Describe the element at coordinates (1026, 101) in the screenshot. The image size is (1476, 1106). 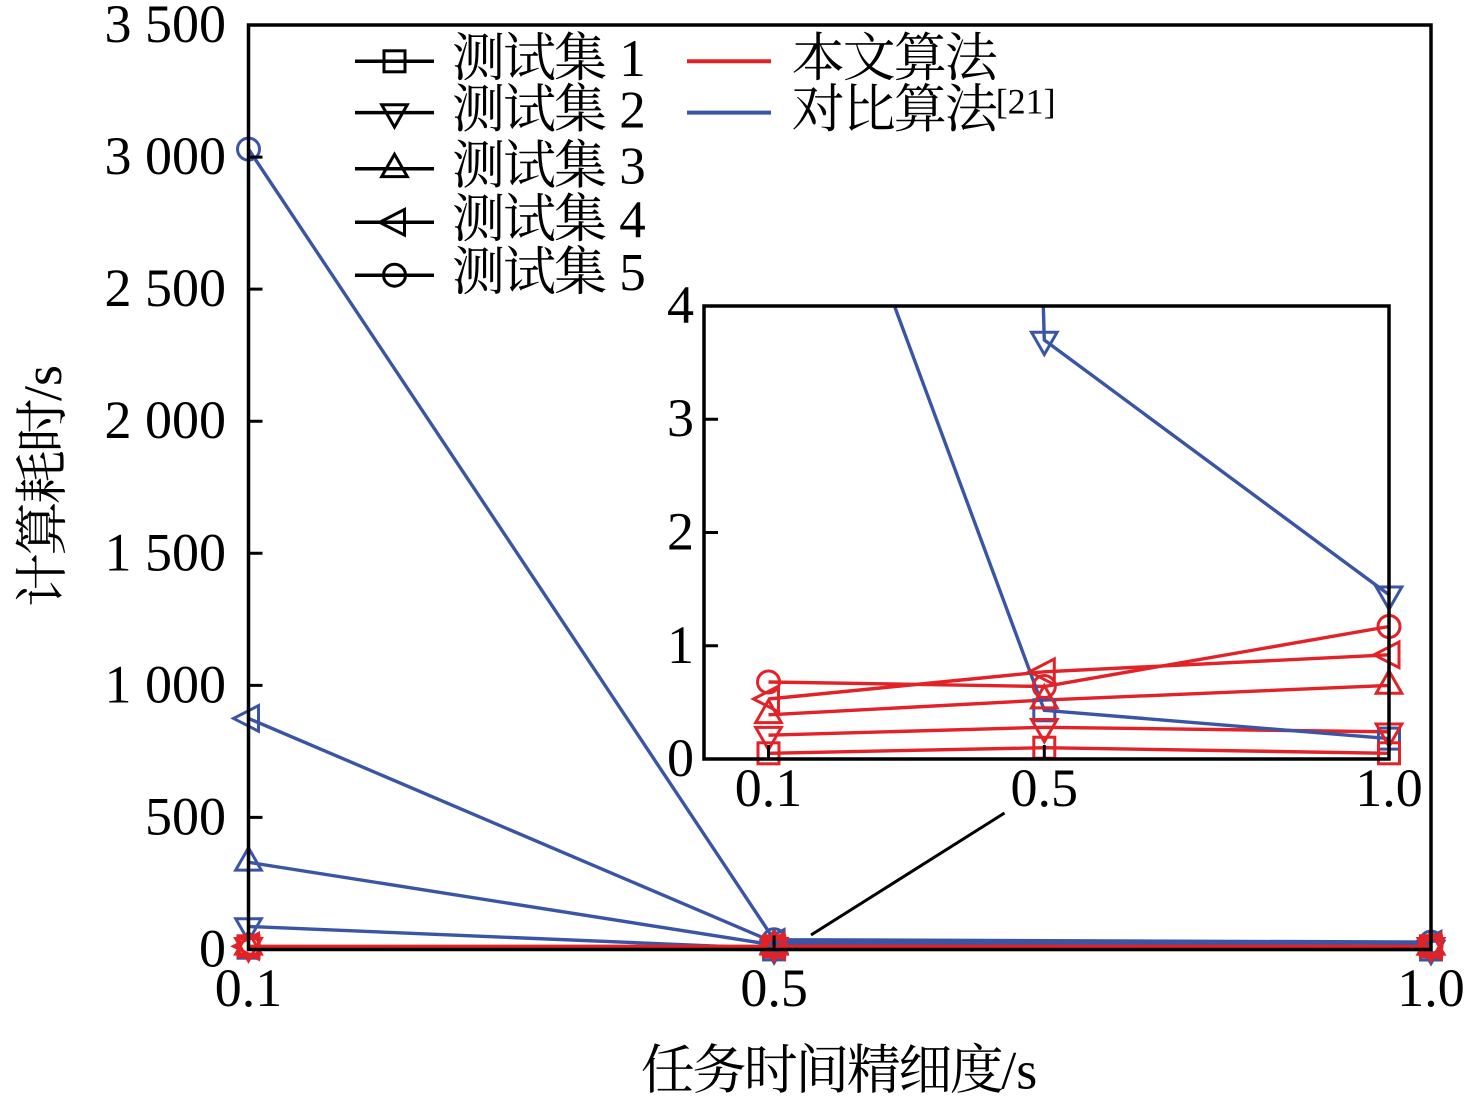
I see `svg-text: [21]` at that location.